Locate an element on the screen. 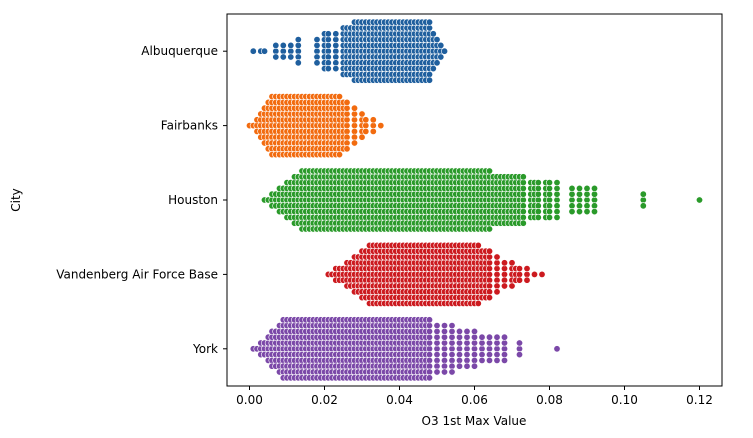 This screenshot has height=438, width=753. y-tick-label: York is located at coordinates (205, 349).